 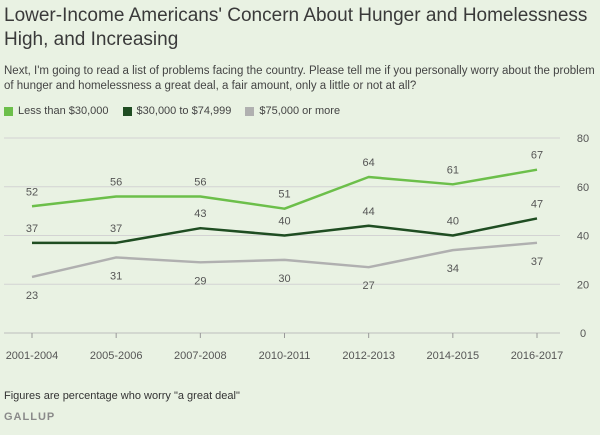 I want to click on data-label: 27, so click(x=369, y=286).